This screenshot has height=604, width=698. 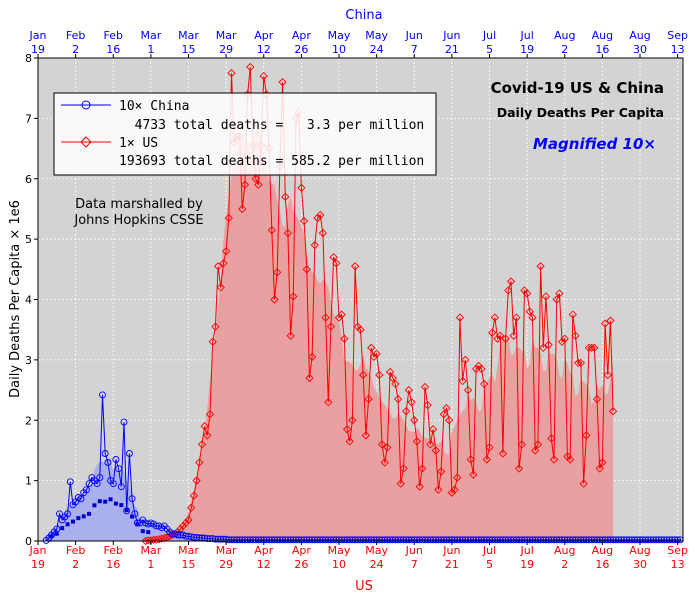 What do you see at coordinates (264, 550) in the screenshot?
I see `x-tick-label-bottom-month: Apr` at bounding box center [264, 550].